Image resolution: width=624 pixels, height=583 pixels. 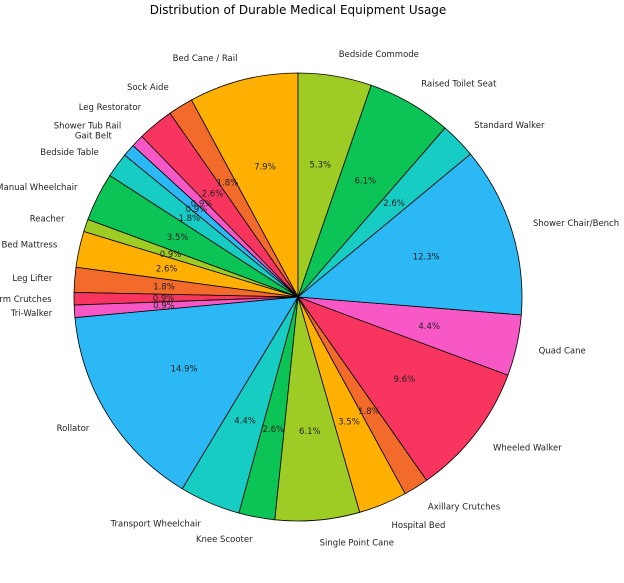 I want to click on pct-label-tri-walker: 0.9%, so click(x=164, y=307).